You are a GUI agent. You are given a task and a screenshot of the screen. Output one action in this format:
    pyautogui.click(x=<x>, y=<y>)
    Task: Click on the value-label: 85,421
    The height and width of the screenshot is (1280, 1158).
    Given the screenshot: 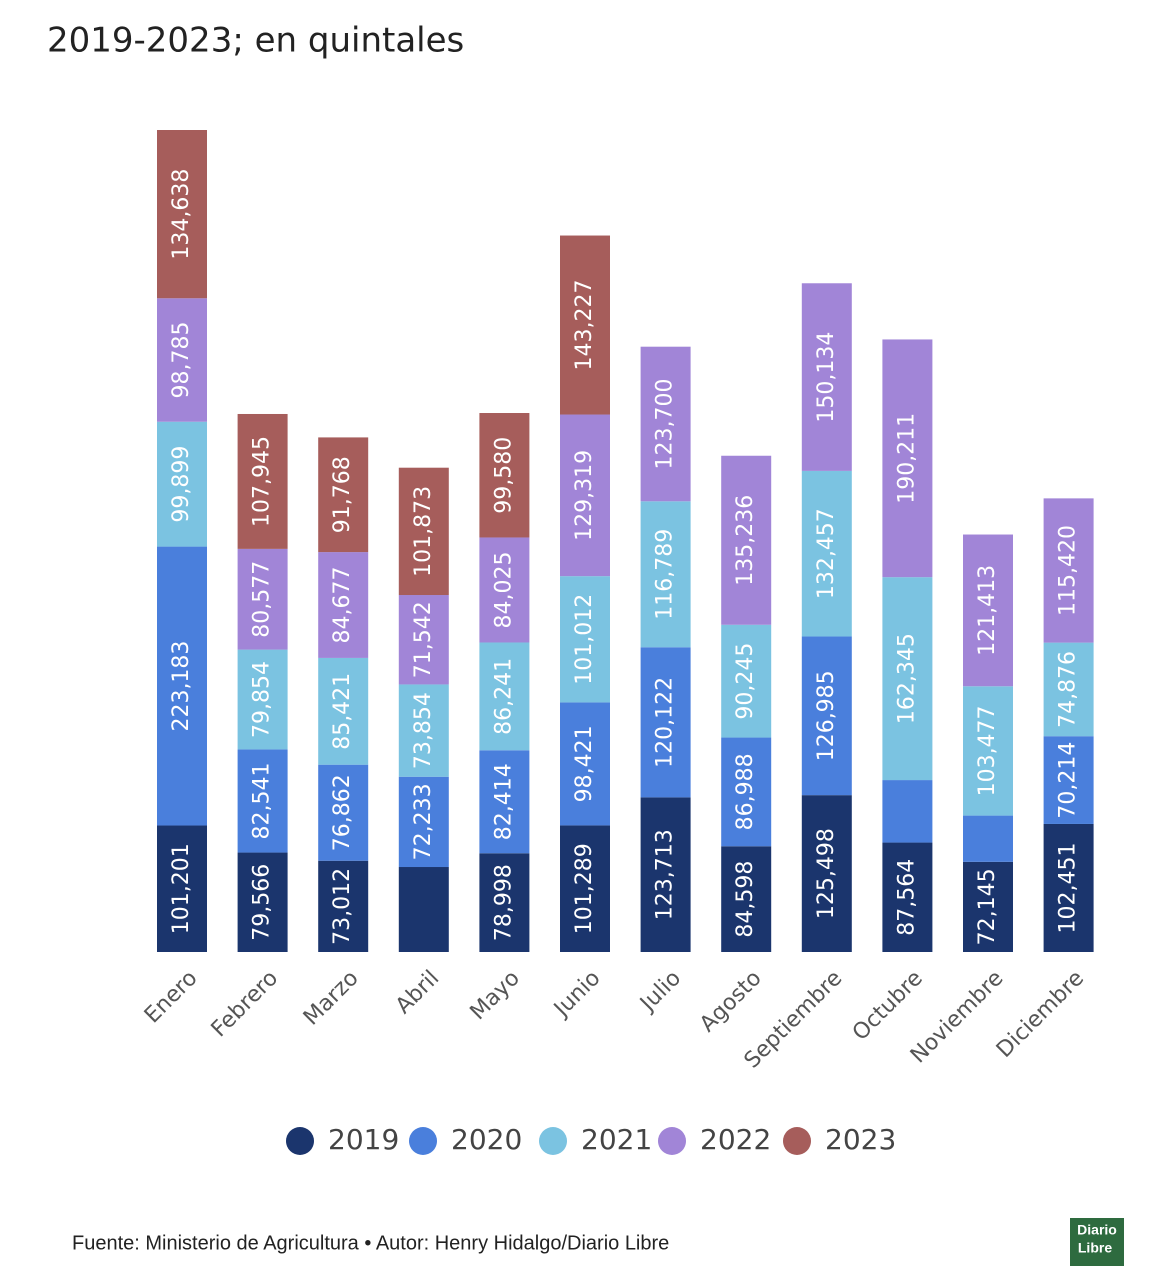 What is the action you would take?
    pyautogui.click(x=342, y=711)
    